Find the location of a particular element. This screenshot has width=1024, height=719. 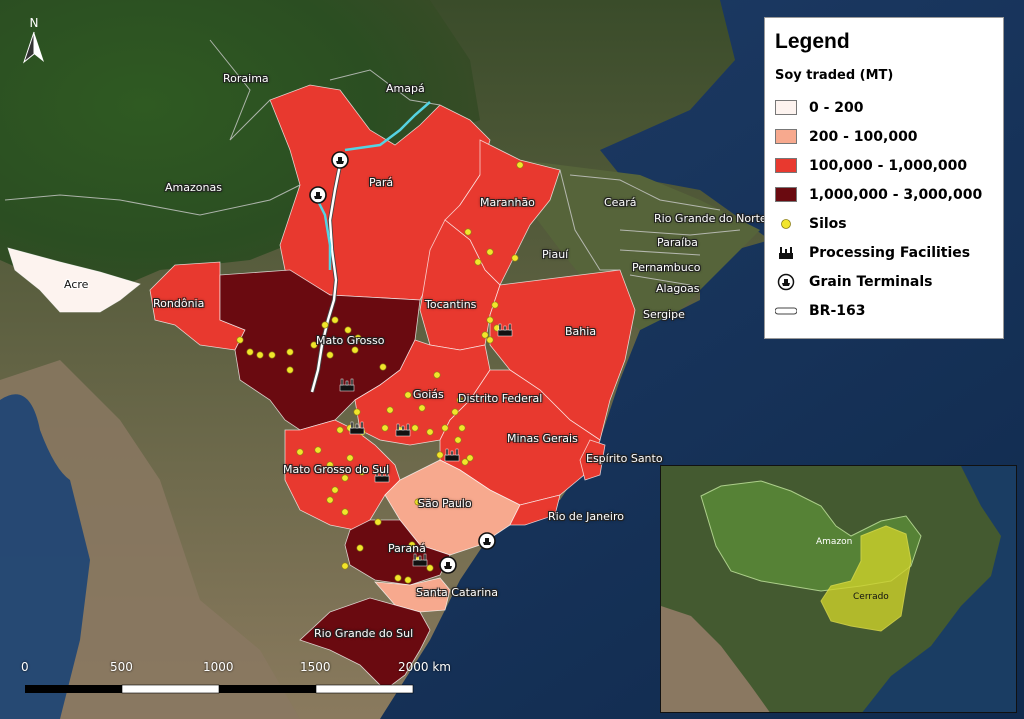

scale-tick-0: 0 is located at coordinates (25, 667).